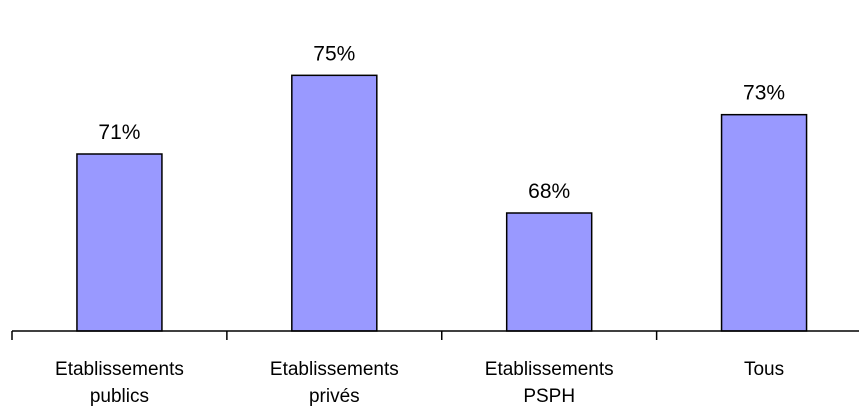 This screenshot has width=859, height=407. Describe the element at coordinates (334, 383) in the screenshot. I see `x-tick-label: Etablissements privés` at that location.